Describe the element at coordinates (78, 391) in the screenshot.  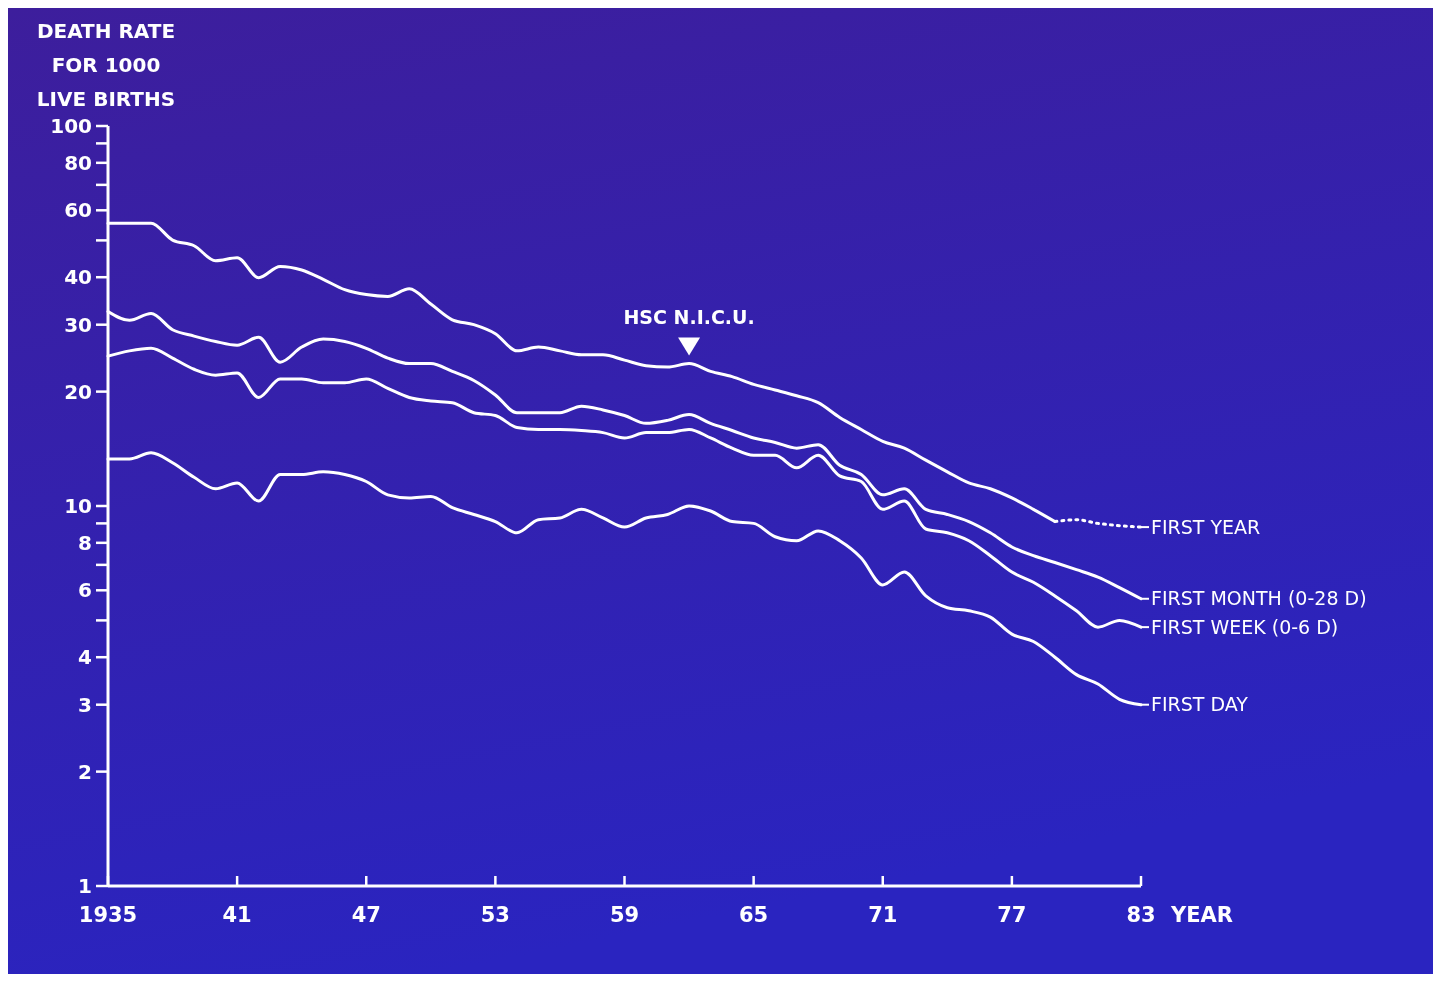
I see `y-tick-label: 20` at that location.